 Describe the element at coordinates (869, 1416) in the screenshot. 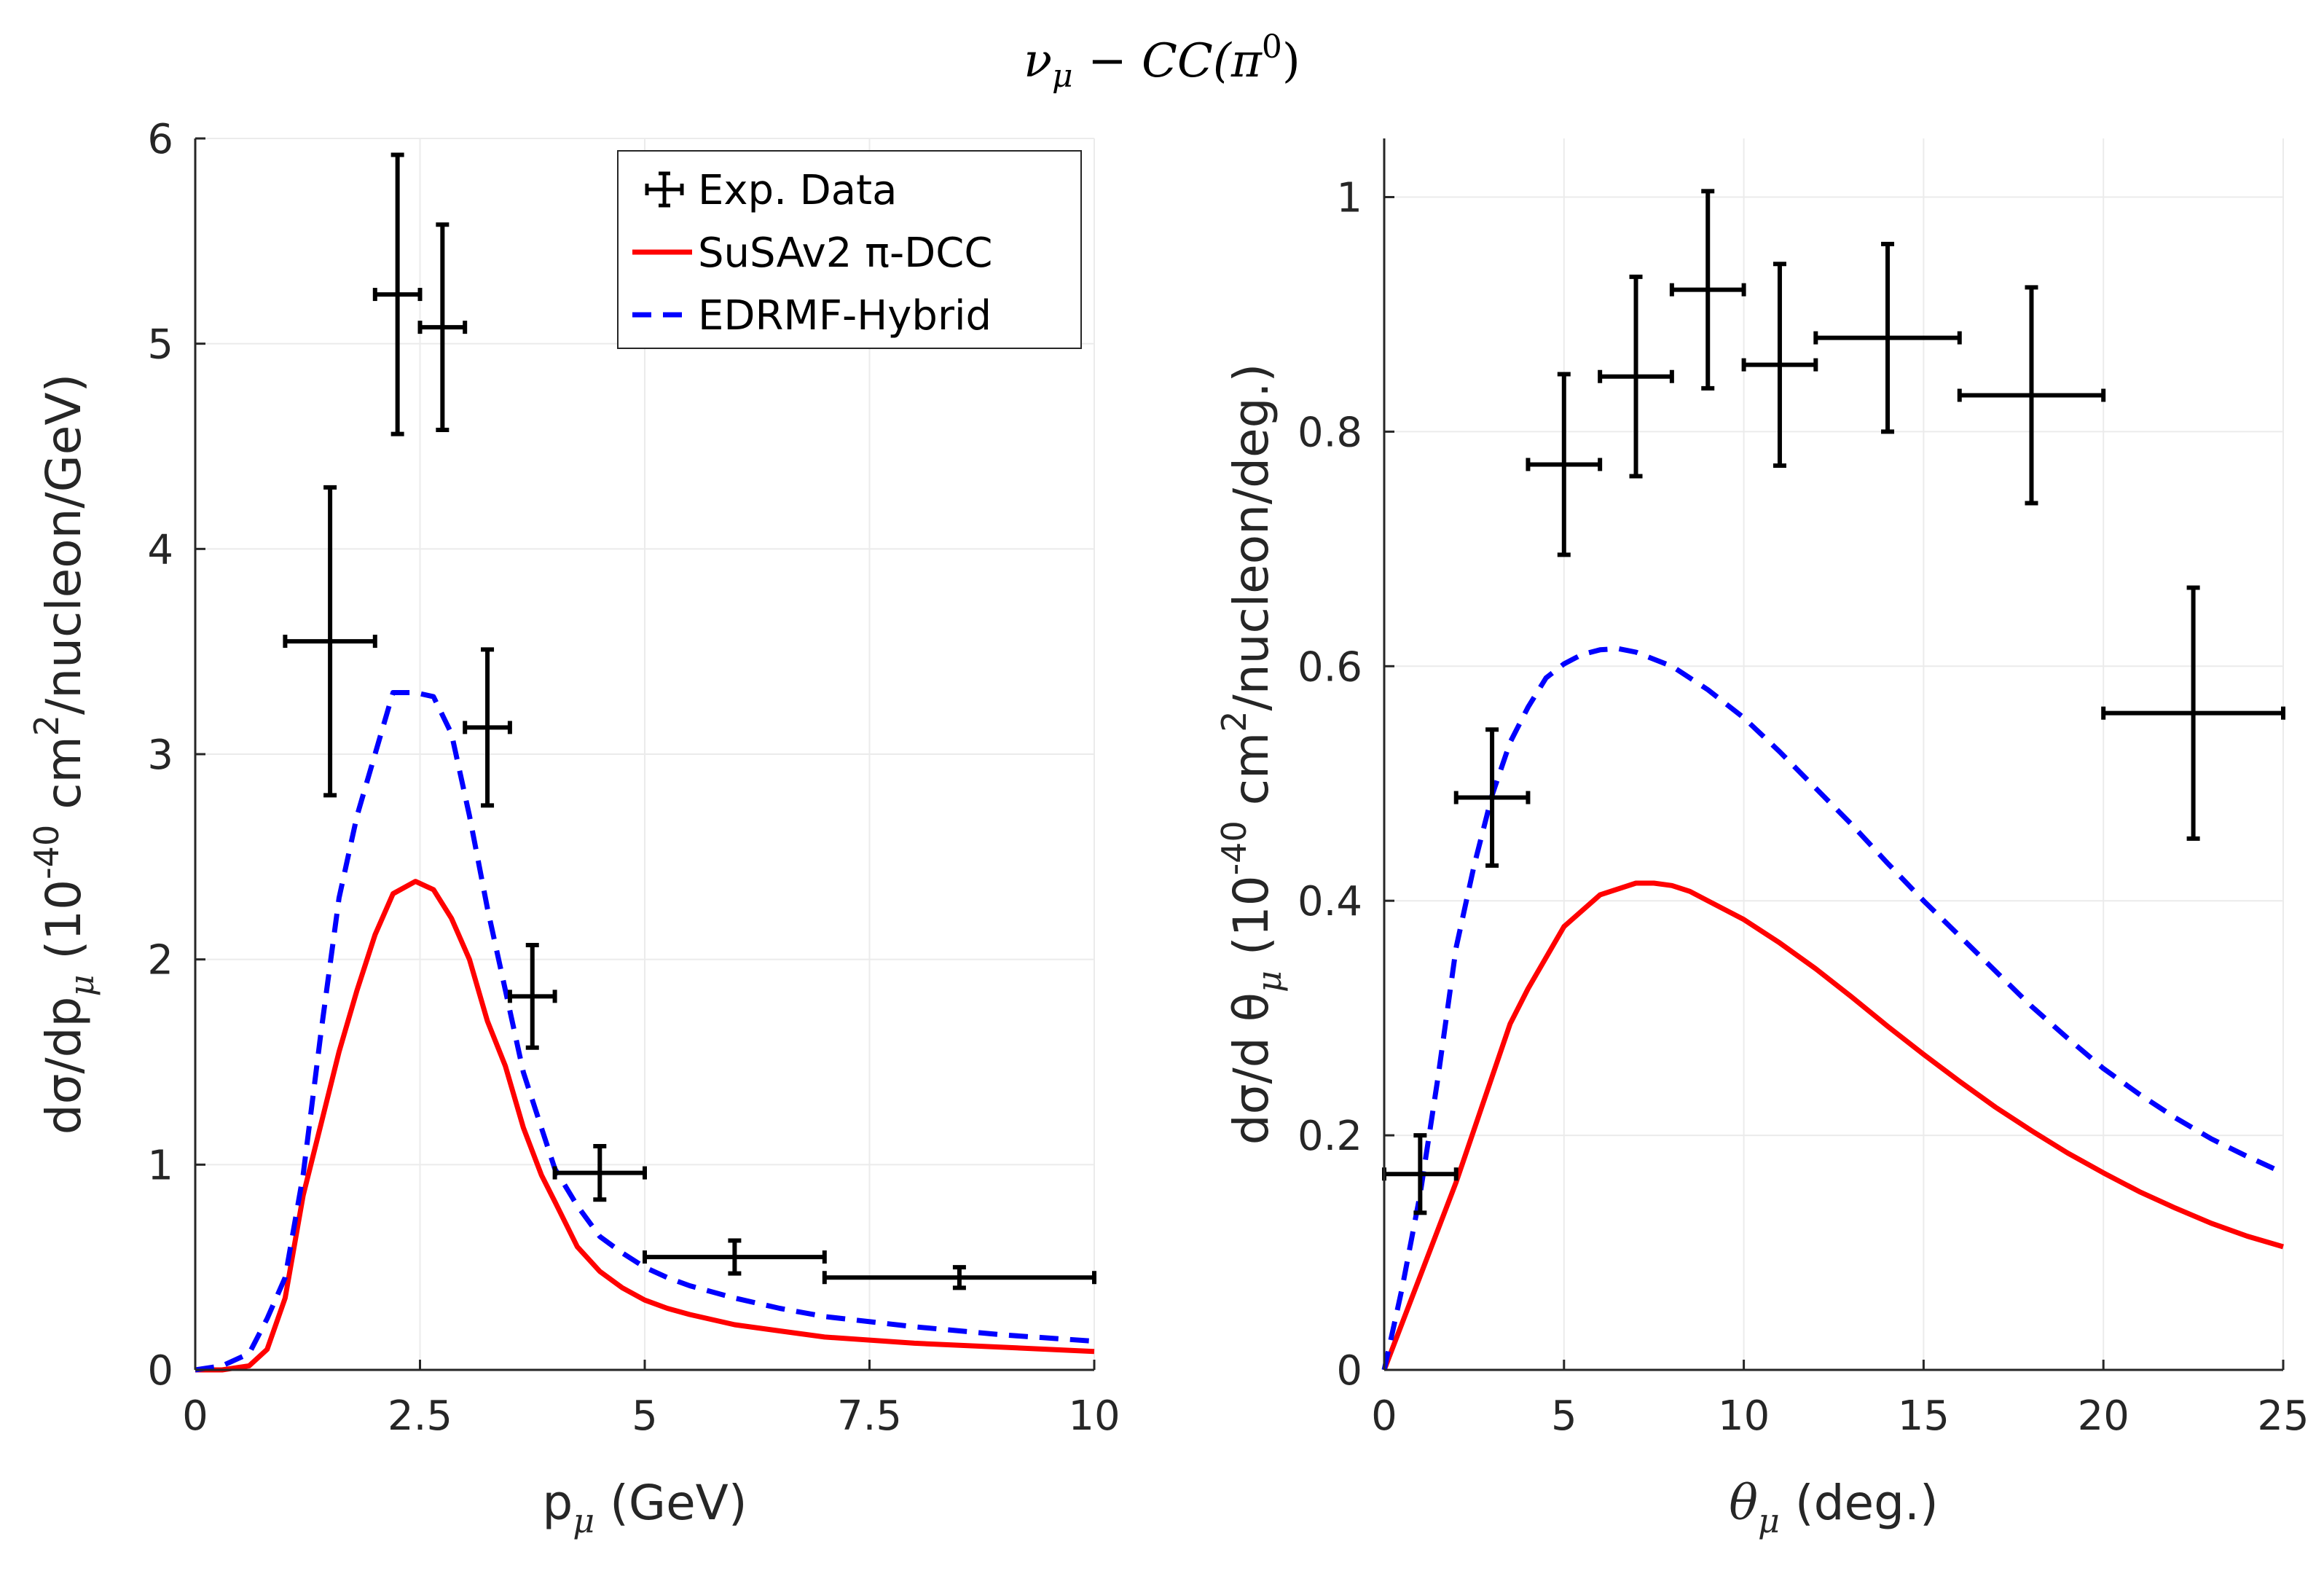

I see `left-x-tick-label: 7.5` at that location.